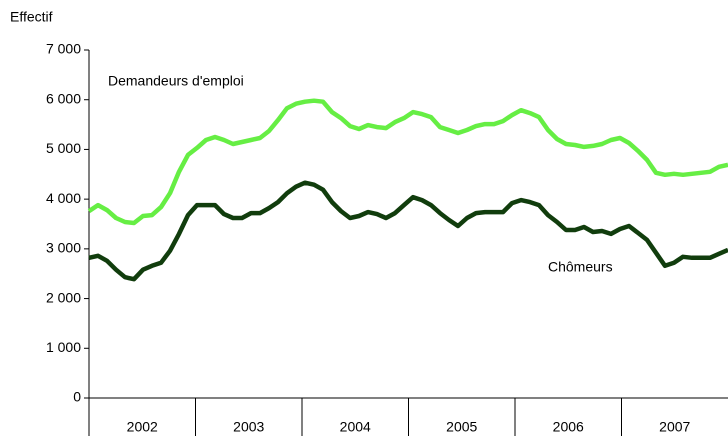 Image resolution: width=728 pixels, height=439 pixels. Describe the element at coordinates (63, 297) in the screenshot. I see `y-tick-label: 2 000` at that location.